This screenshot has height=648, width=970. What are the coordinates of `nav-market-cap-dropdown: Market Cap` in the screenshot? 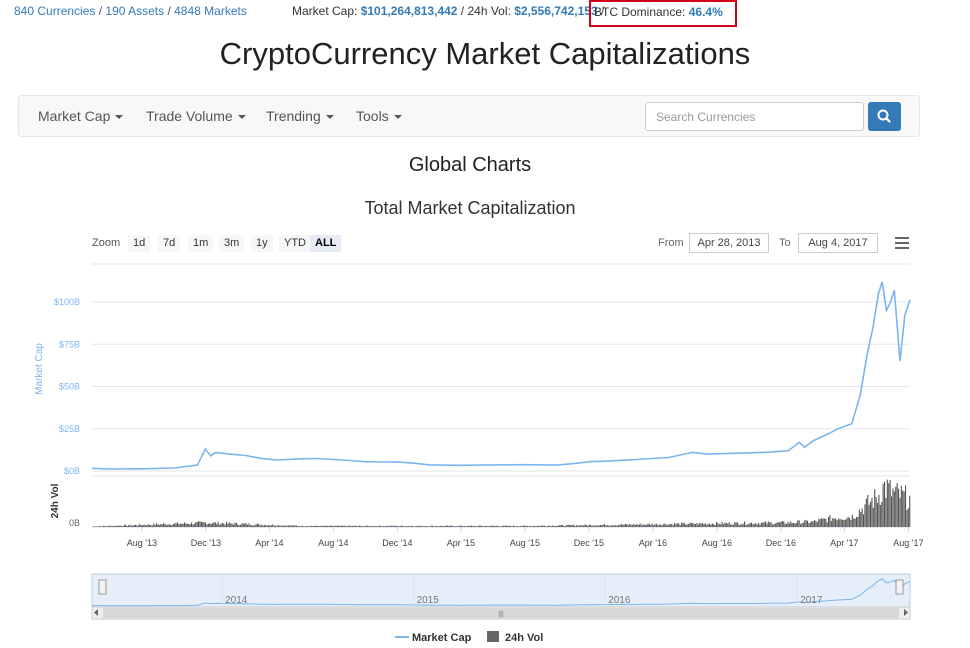 It's located at (81, 116).